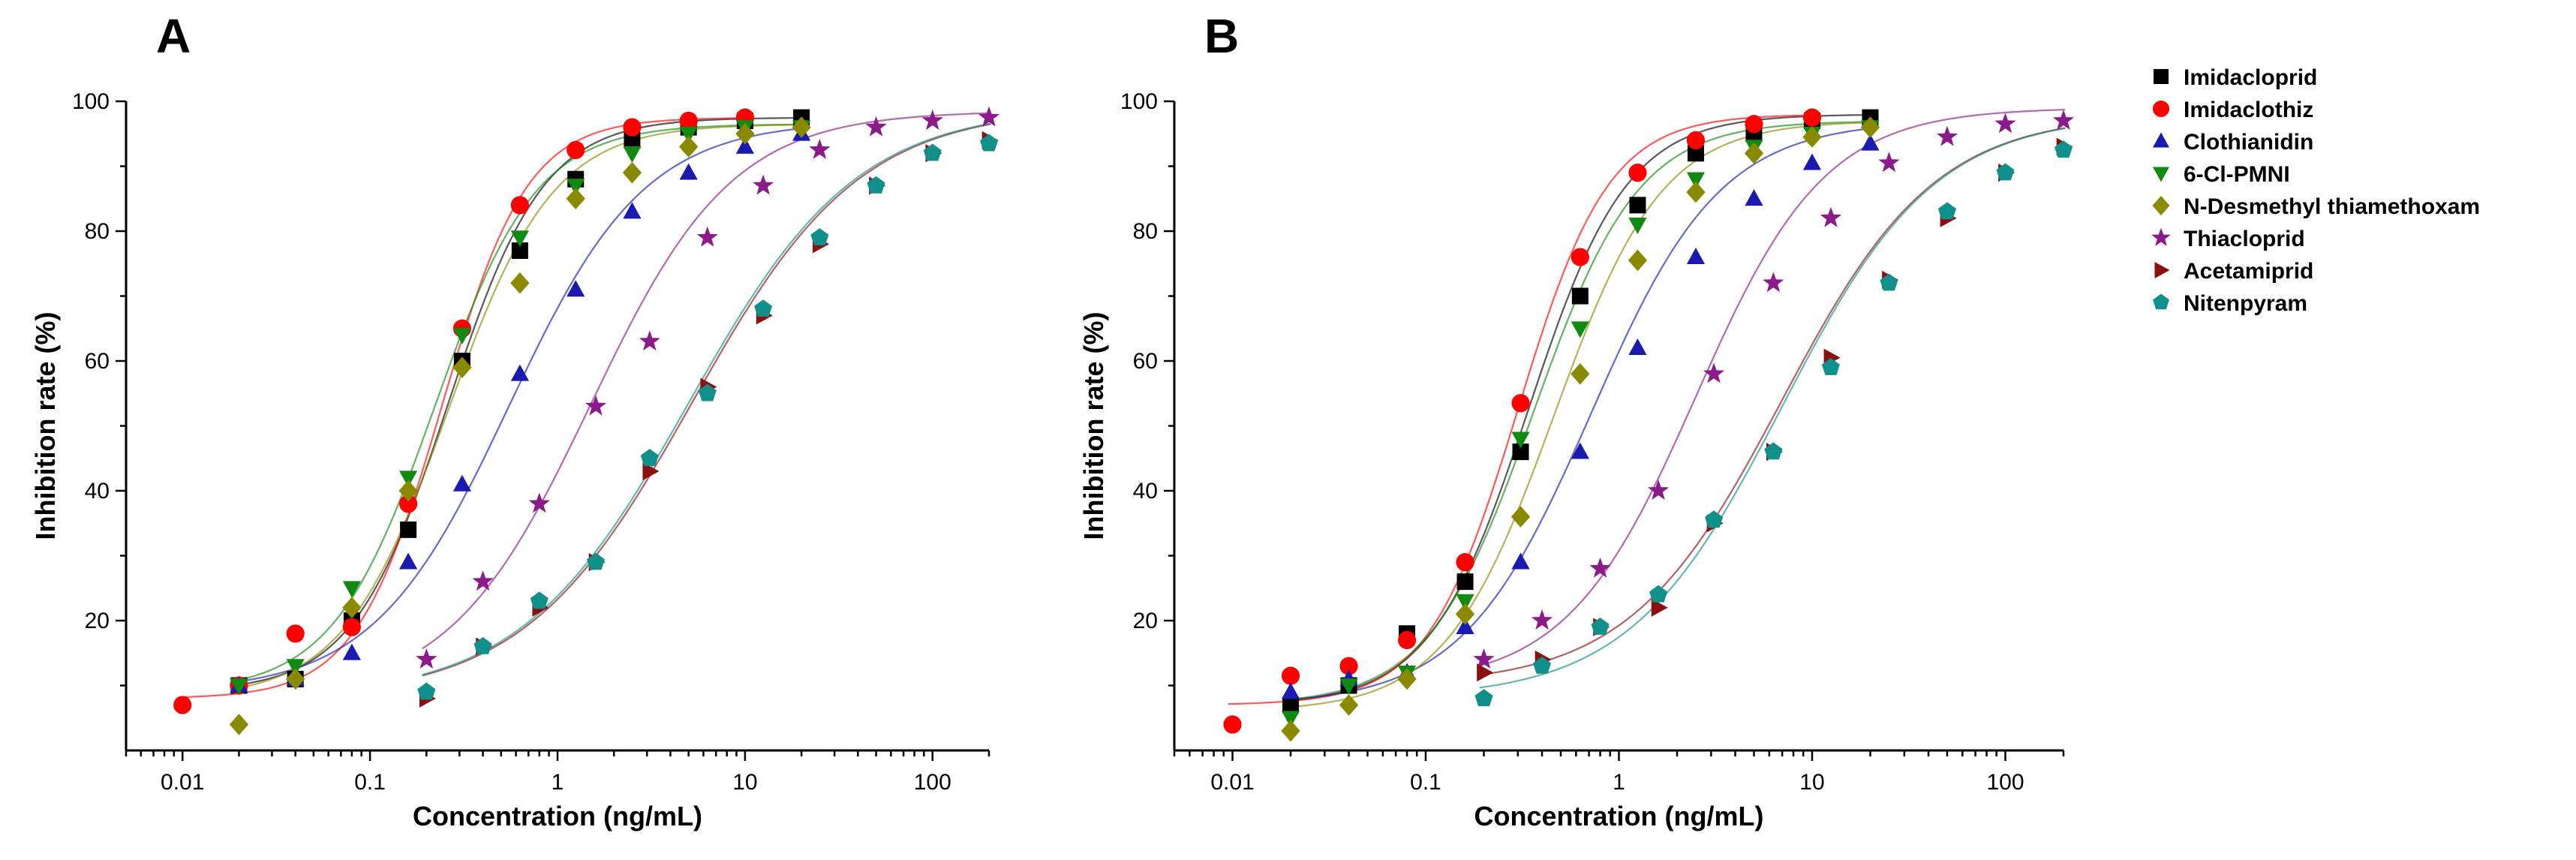  What do you see at coordinates (1139, 102) in the screenshot?
I see `y-tick-label: 100` at bounding box center [1139, 102].